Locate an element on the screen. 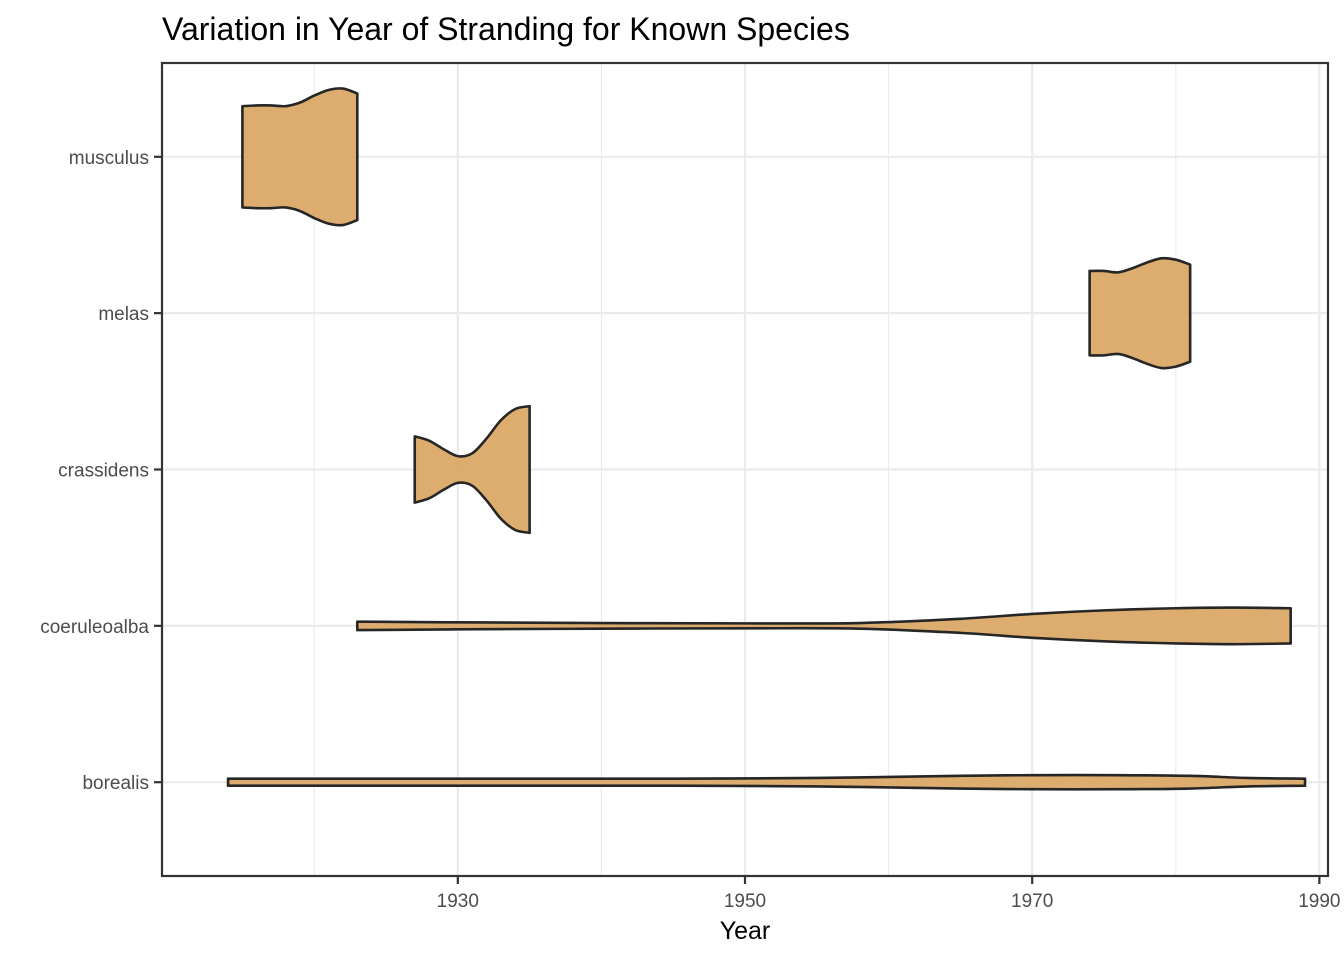  violin-musculus is located at coordinates (300, 157).